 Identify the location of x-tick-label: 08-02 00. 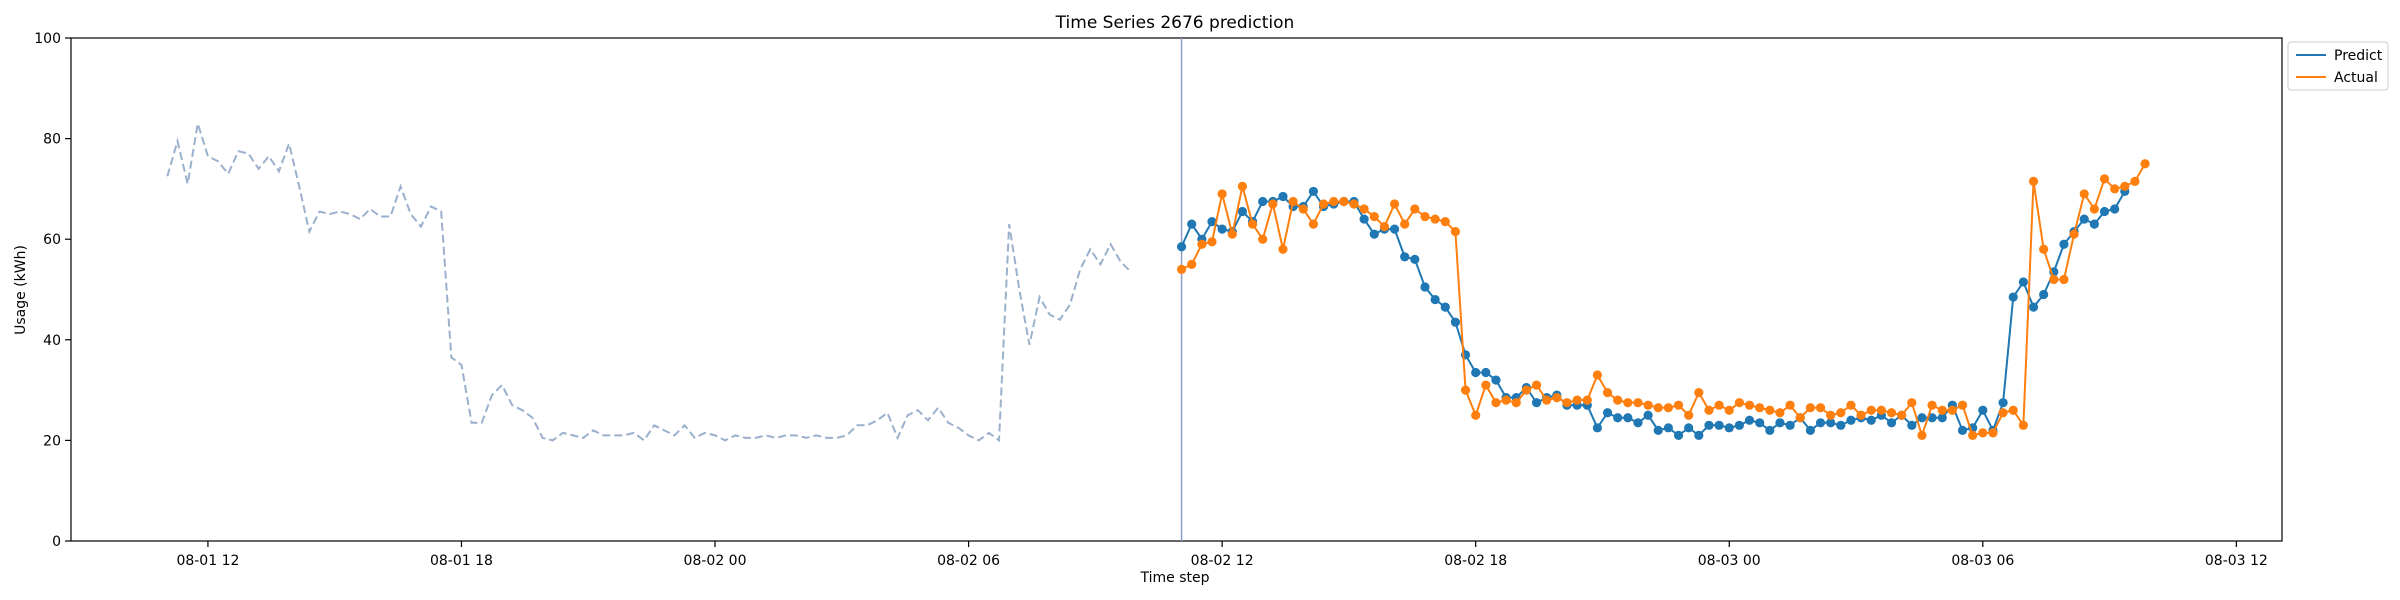
(715, 561).